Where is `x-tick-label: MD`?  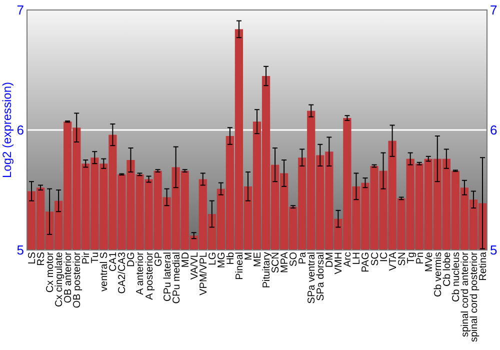 x-tick-label: MD is located at coordinates (186, 260).